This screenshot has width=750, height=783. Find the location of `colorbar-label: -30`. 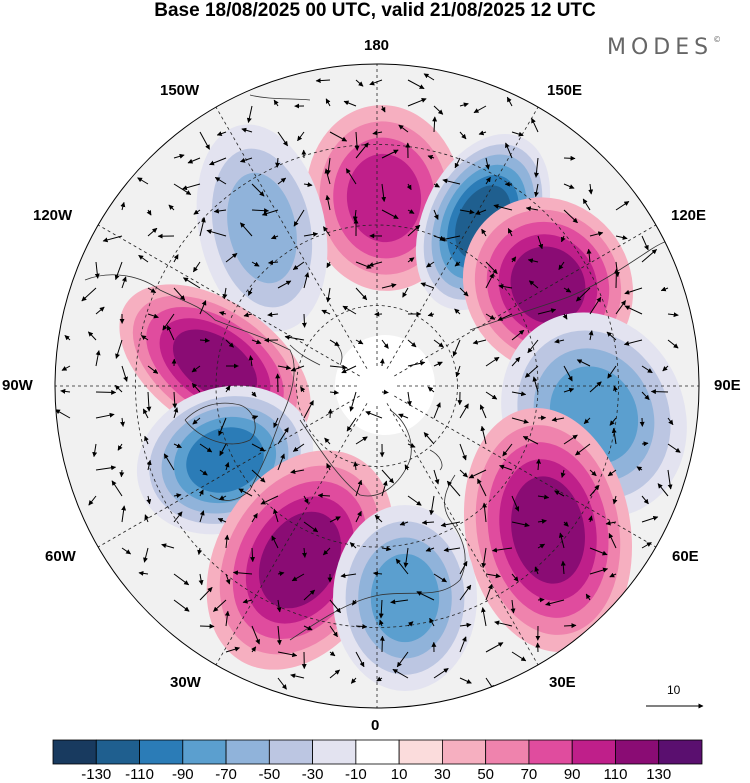

colorbar-label: -30 is located at coordinates (312, 774).